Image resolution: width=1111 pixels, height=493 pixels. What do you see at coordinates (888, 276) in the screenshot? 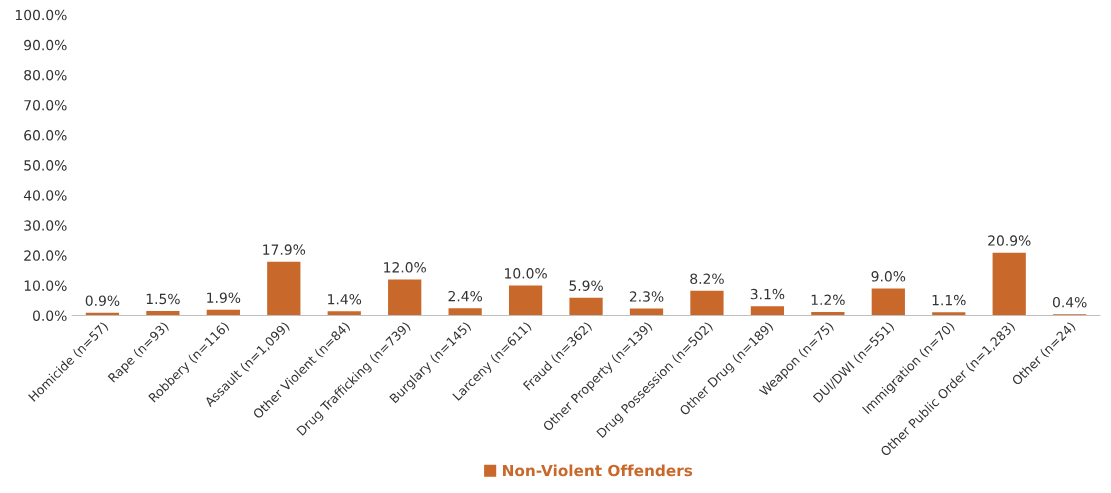
I see `data-label: 9.0%` at bounding box center [888, 276].